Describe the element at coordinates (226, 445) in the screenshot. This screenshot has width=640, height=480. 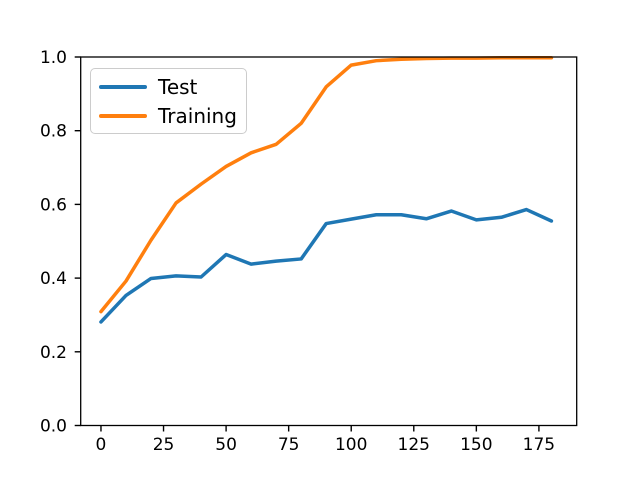
I see `x-tick-label: 50` at that location.